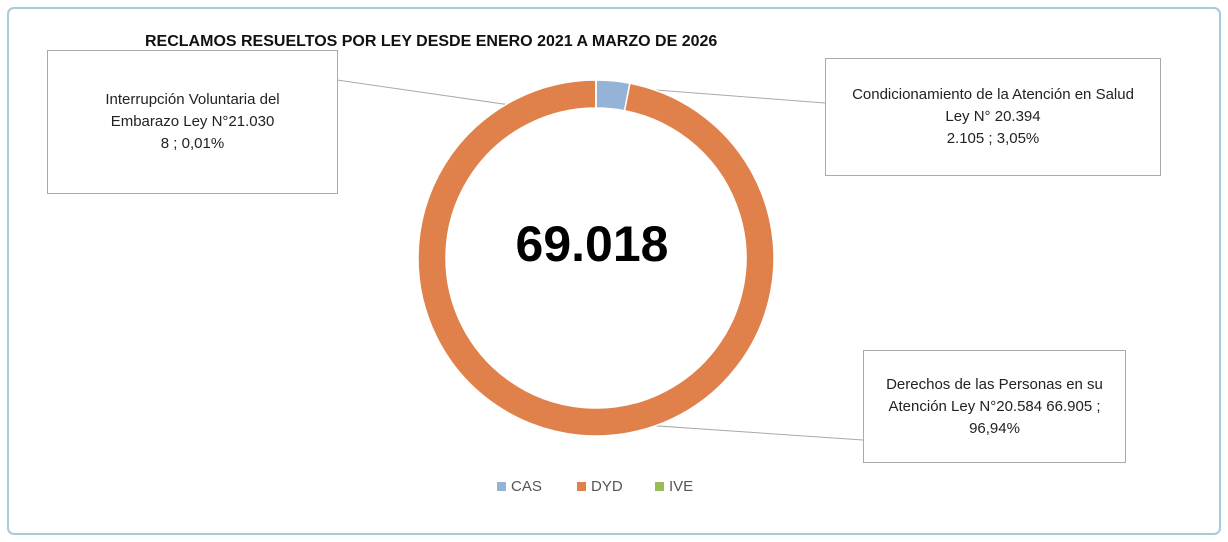  I want to click on label-value: 2.105 ; 3,05%, so click(993, 138).